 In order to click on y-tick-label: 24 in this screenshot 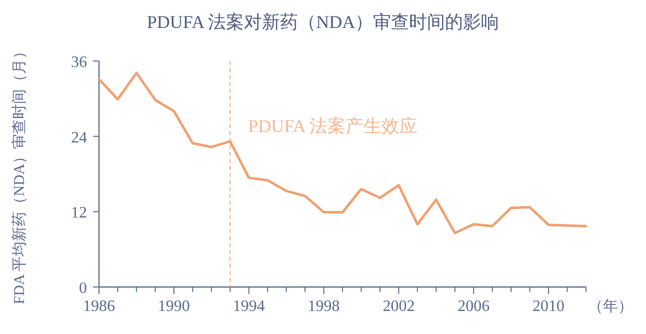, I will do `click(79, 137)`.